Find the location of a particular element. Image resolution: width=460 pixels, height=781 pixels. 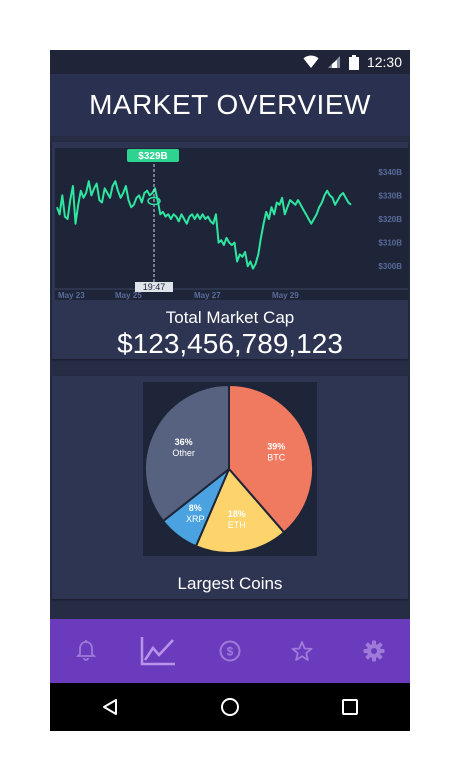

crosshair-marker is located at coordinates (154, 201).